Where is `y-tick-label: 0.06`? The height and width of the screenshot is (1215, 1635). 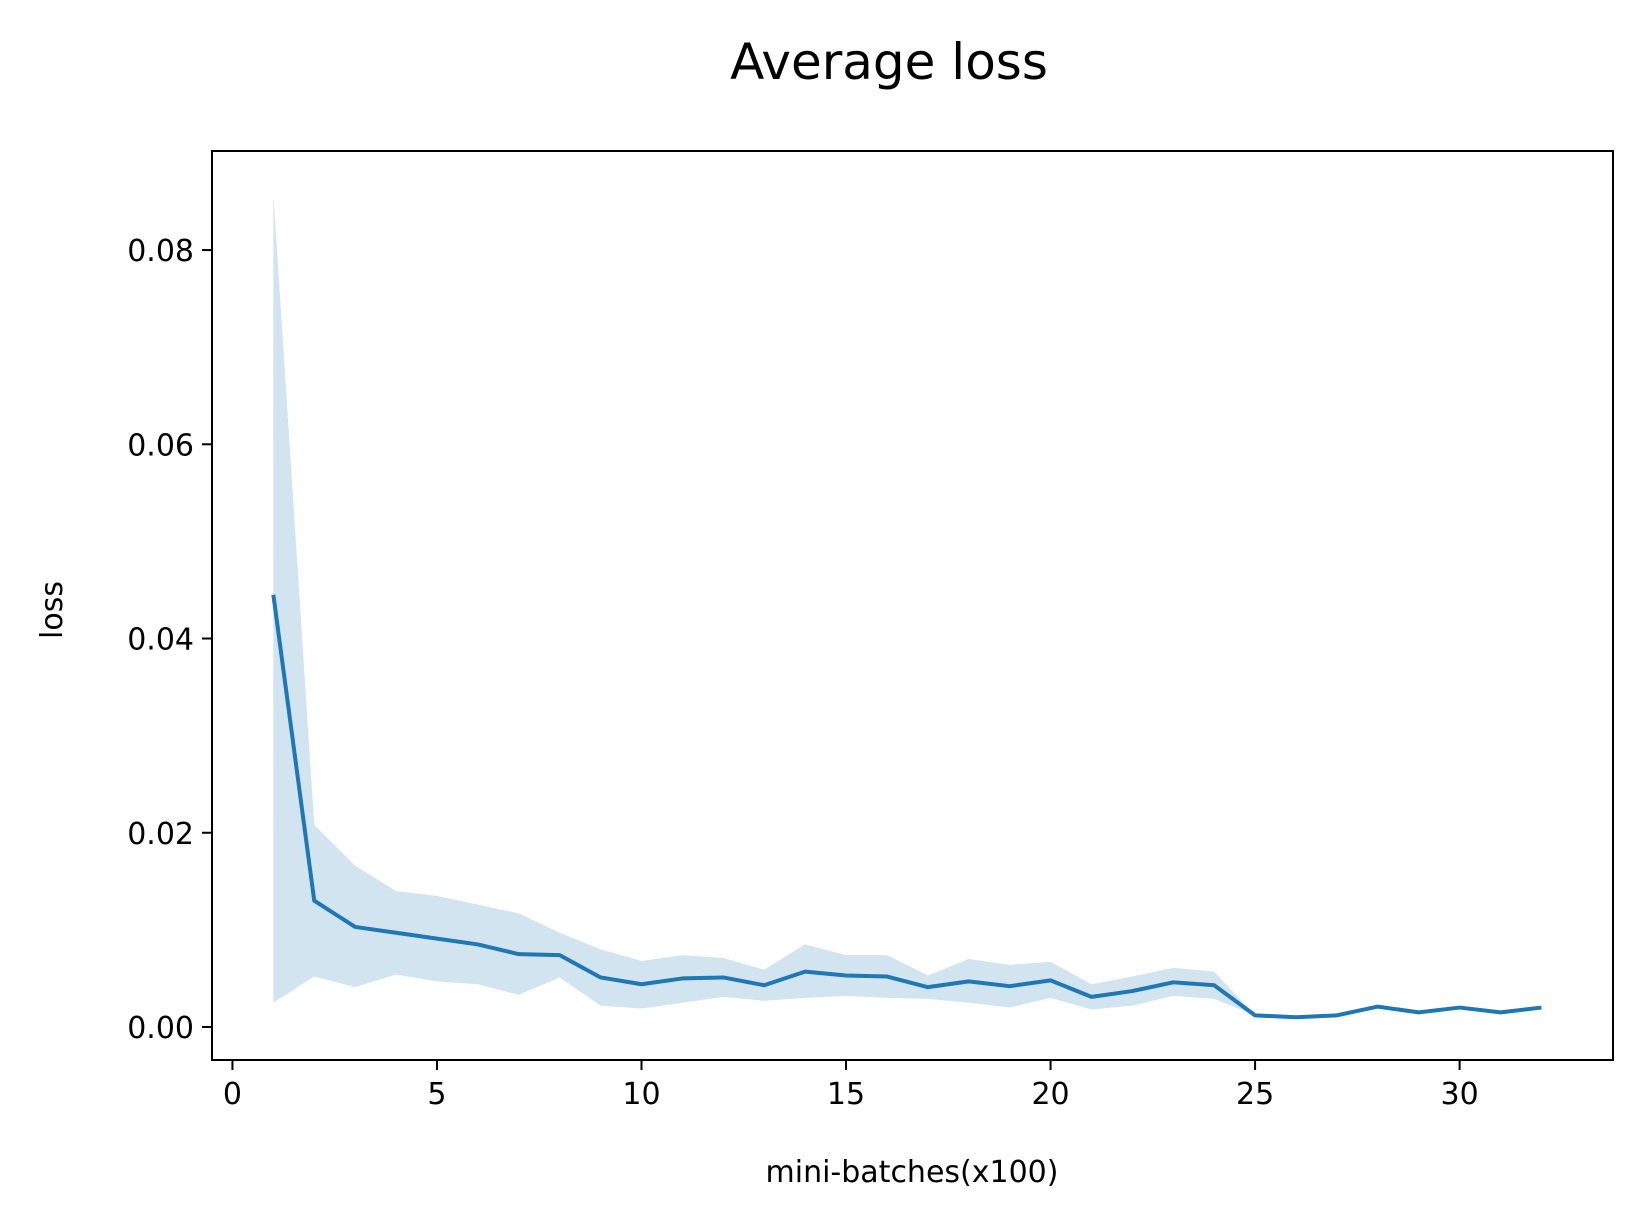
y-tick-label: 0.06 is located at coordinates (160, 445).